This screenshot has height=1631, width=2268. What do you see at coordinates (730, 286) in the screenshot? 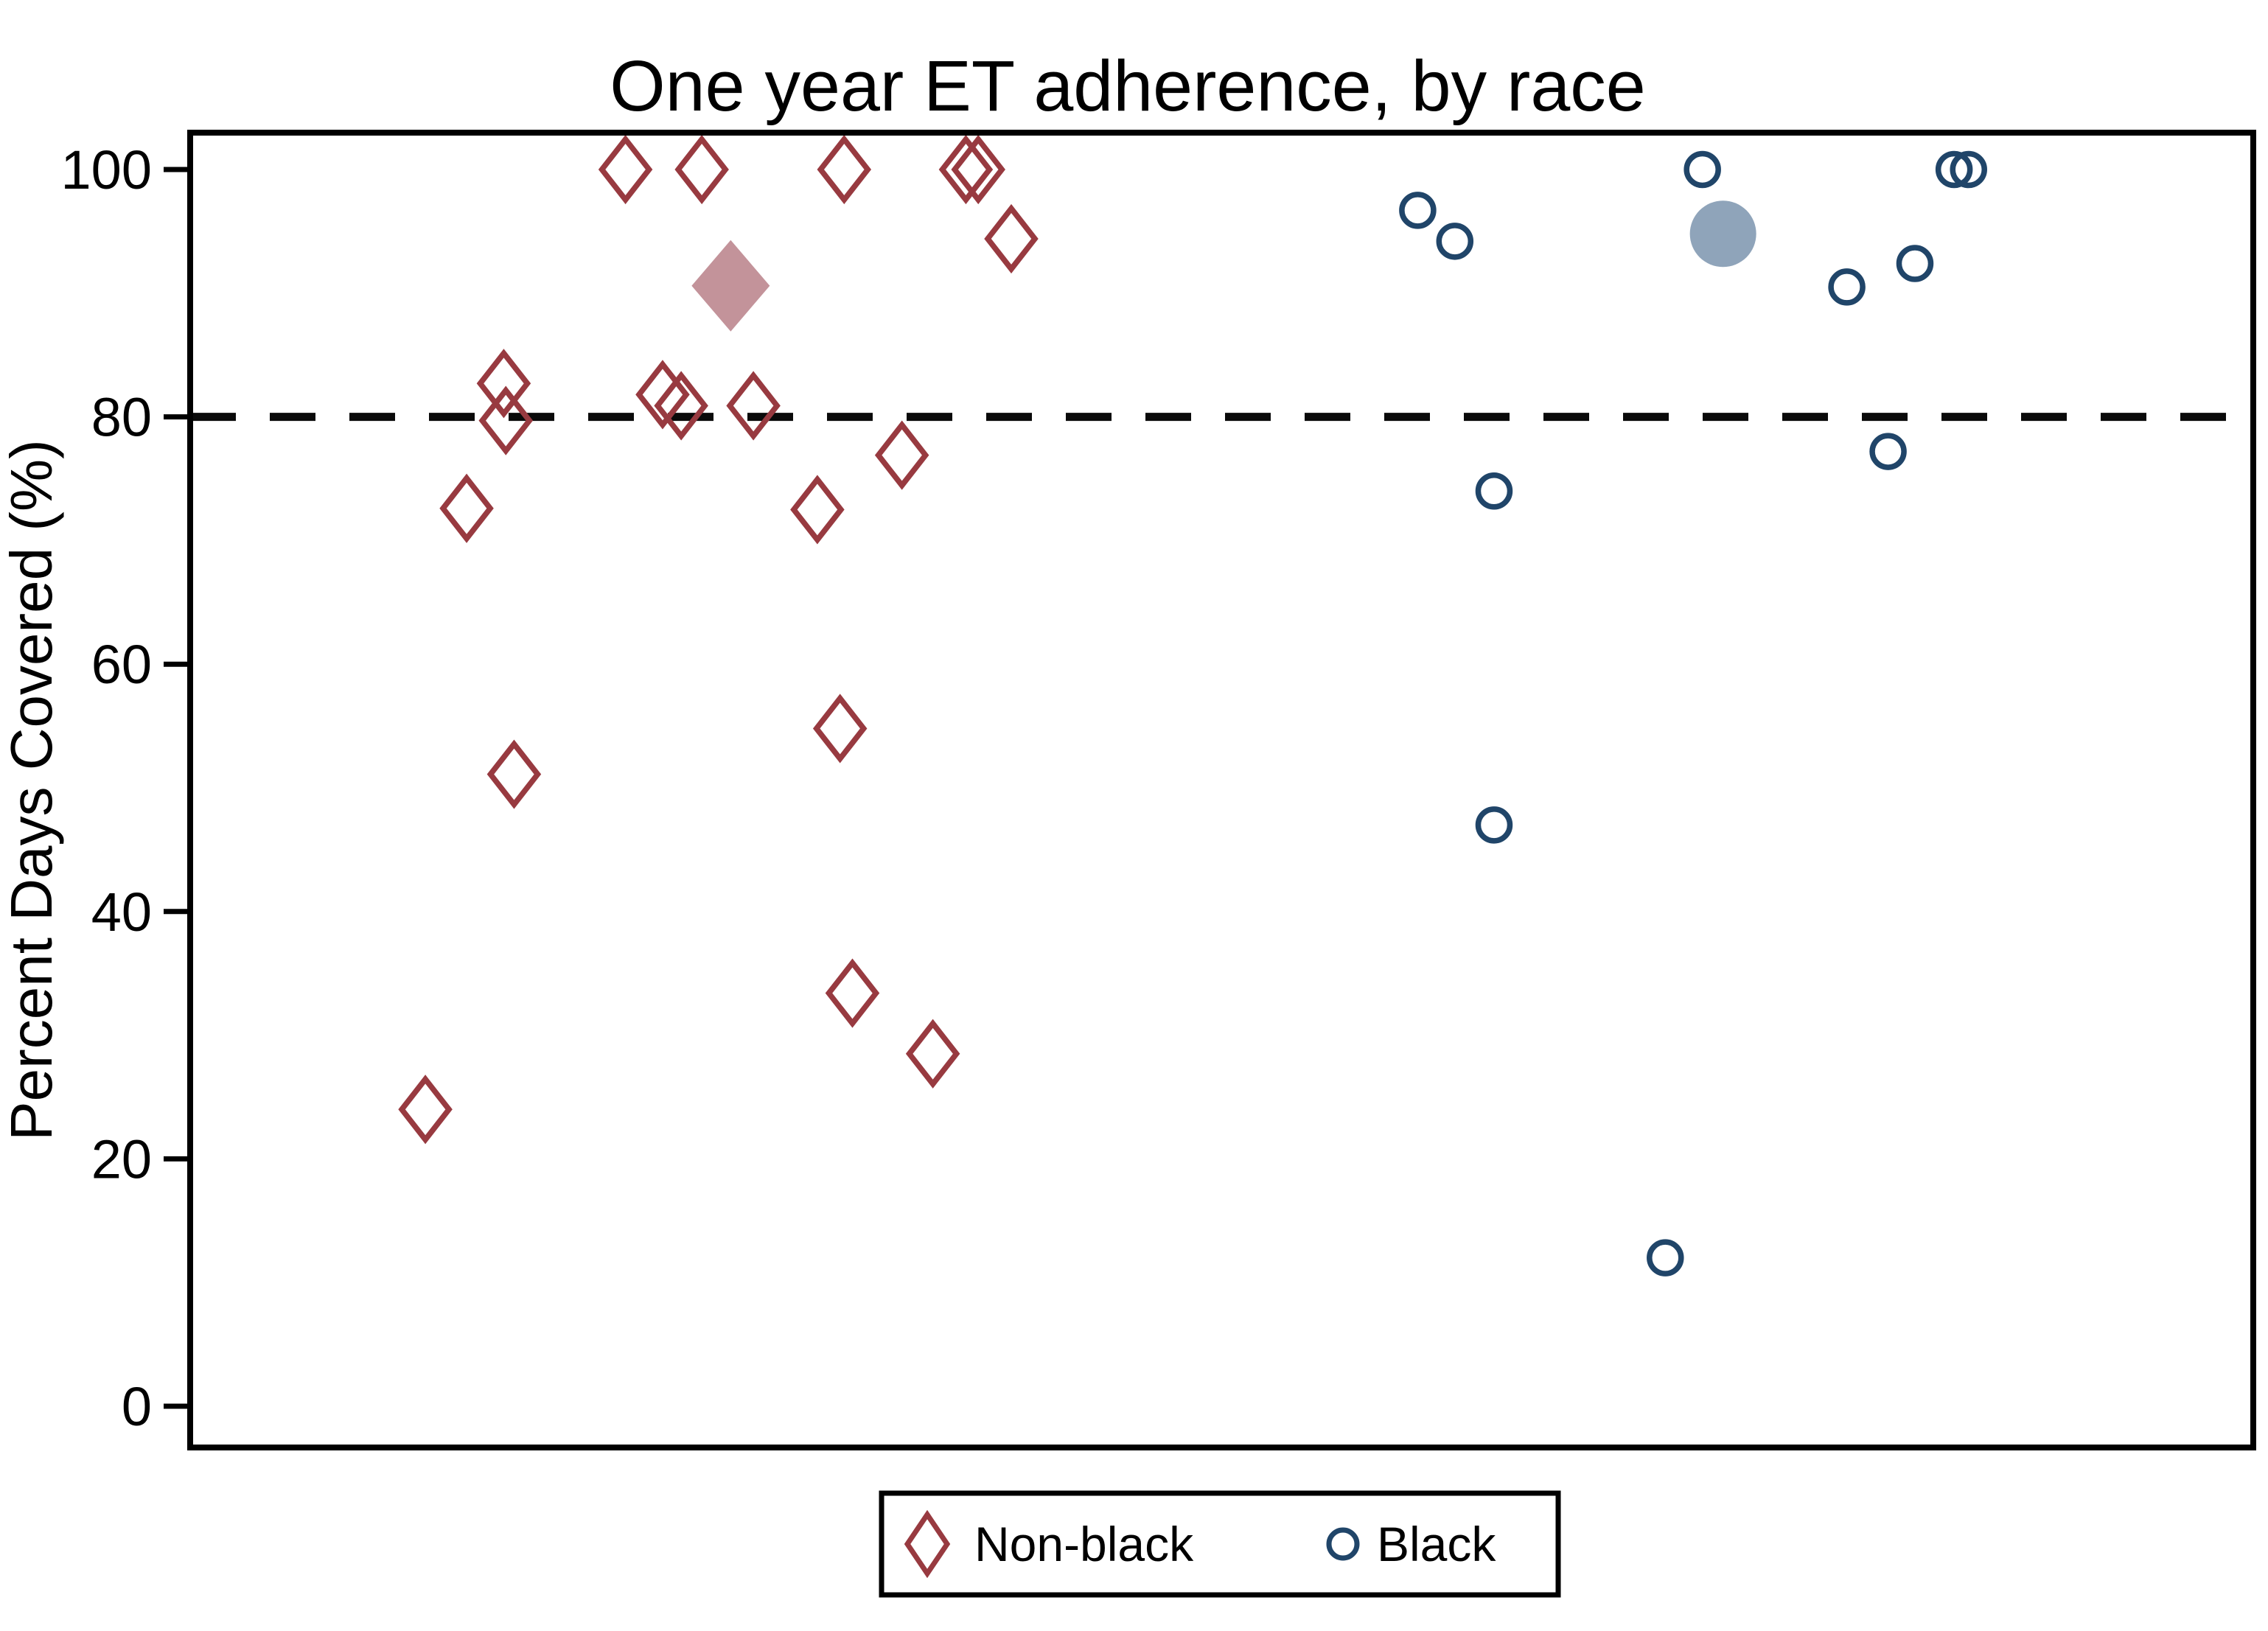
I see `non-black-large-filled-point` at bounding box center [730, 286].